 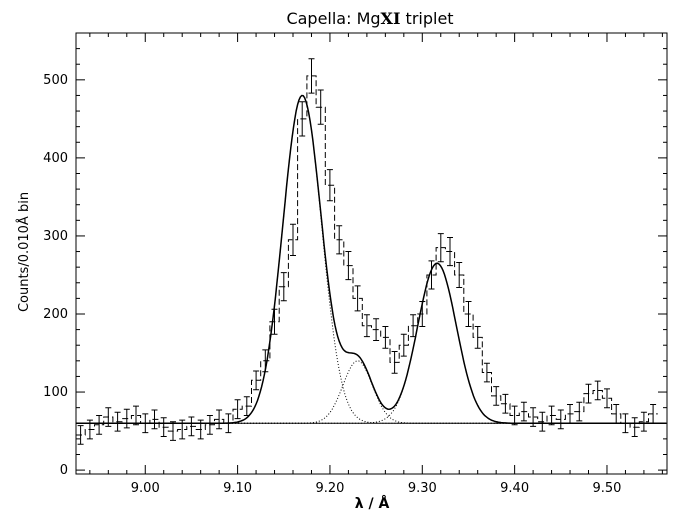 I want to click on x-axis-label: λ / Å, so click(x=372, y=503).